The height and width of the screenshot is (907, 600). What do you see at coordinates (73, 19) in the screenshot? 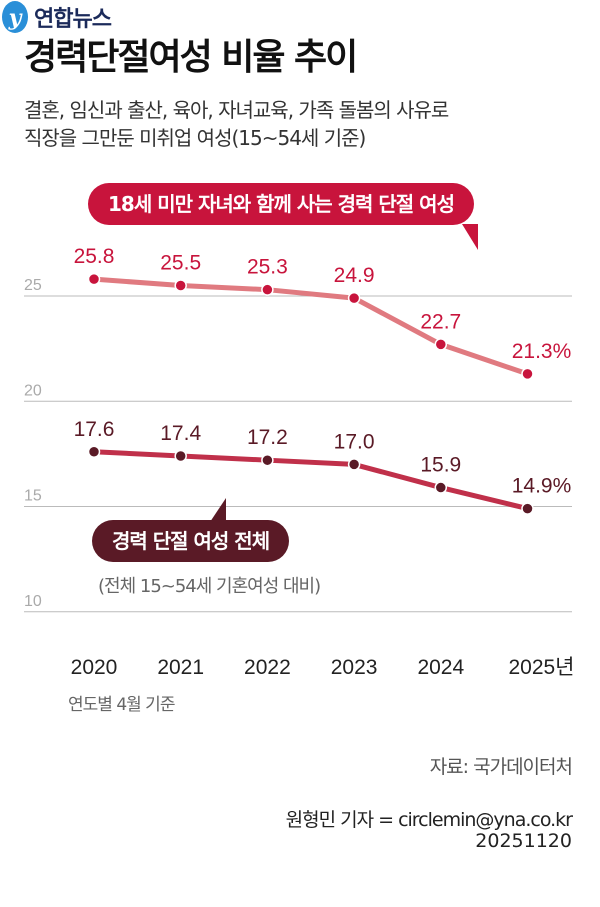
I see `logo-text: 연합뉴스` at bounding box center [73, 19].